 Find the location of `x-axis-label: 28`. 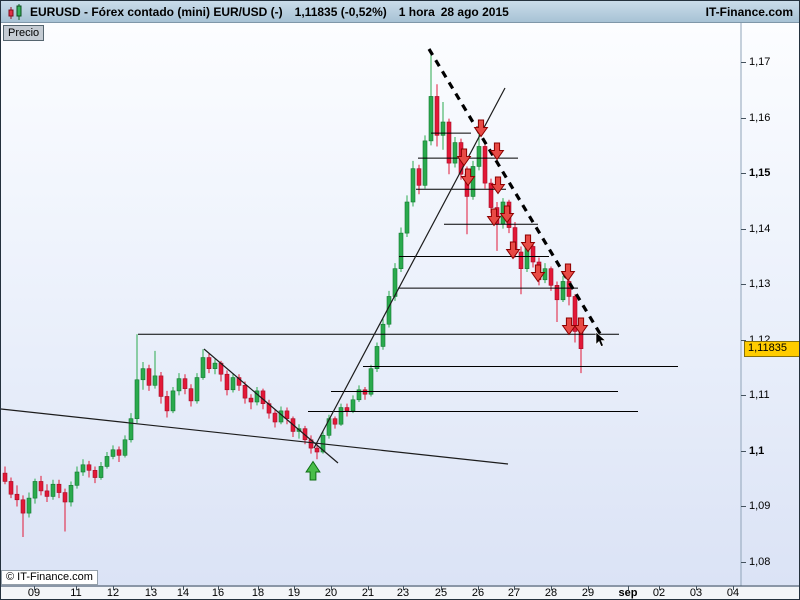

x-axis-label: 28 is located at coordinates (551, 593).